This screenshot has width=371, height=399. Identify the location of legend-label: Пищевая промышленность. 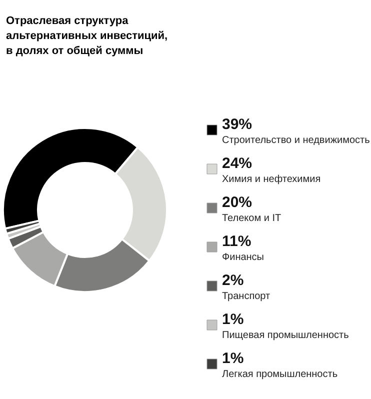
(285, 335).